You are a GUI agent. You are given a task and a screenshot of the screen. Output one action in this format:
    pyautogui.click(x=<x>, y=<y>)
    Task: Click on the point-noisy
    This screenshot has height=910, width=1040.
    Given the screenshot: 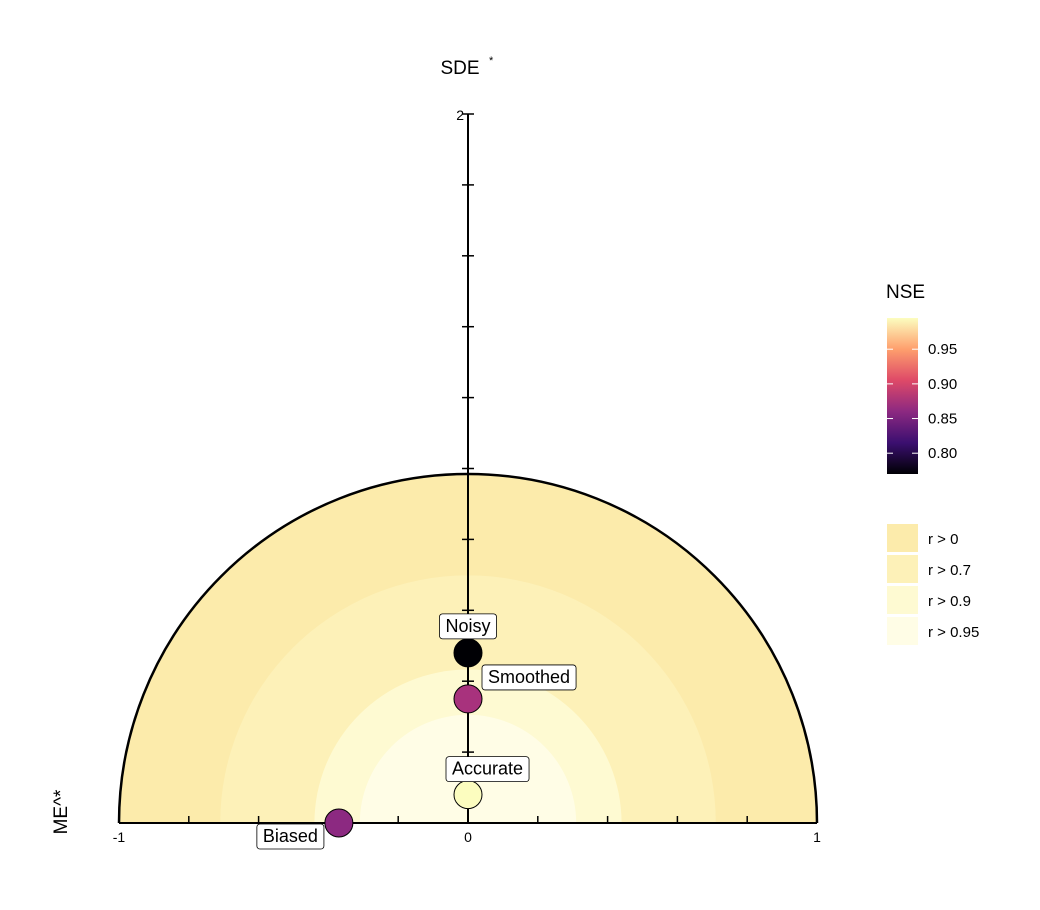 What is the action you would take?
    pyautogui.click(x=468, y=653)
    